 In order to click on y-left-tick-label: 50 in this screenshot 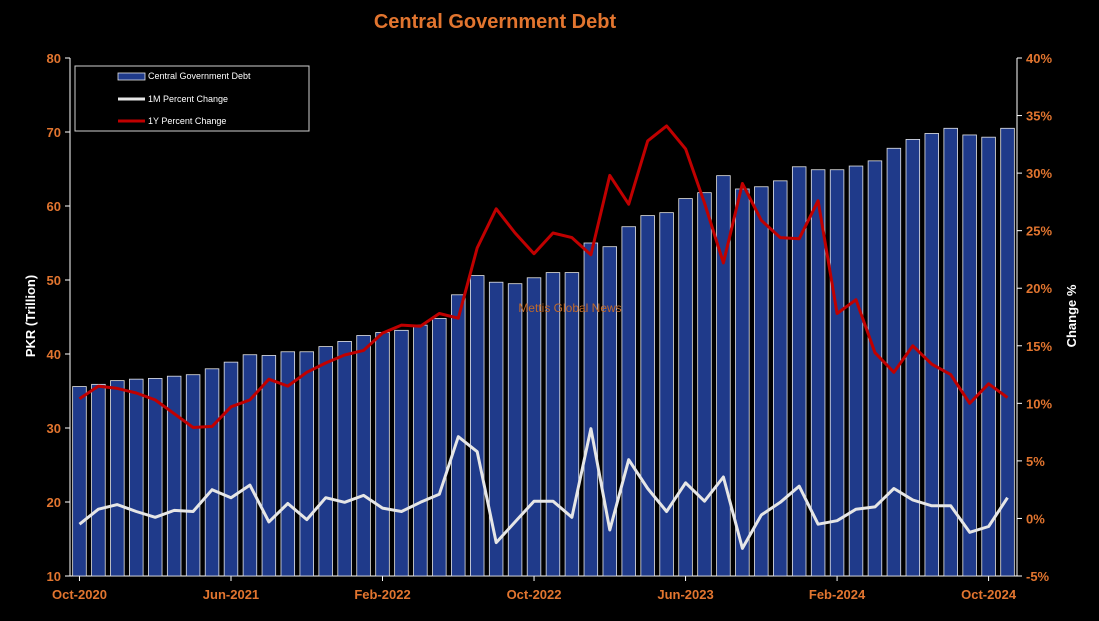, I will do `click(54, 280)`.